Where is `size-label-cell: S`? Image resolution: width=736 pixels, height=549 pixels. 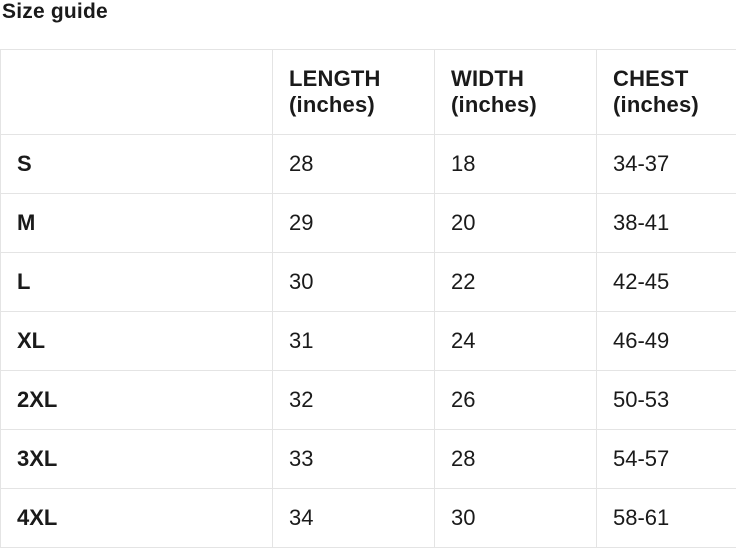 size-label-cell: S is located at coordinates (136, 164).